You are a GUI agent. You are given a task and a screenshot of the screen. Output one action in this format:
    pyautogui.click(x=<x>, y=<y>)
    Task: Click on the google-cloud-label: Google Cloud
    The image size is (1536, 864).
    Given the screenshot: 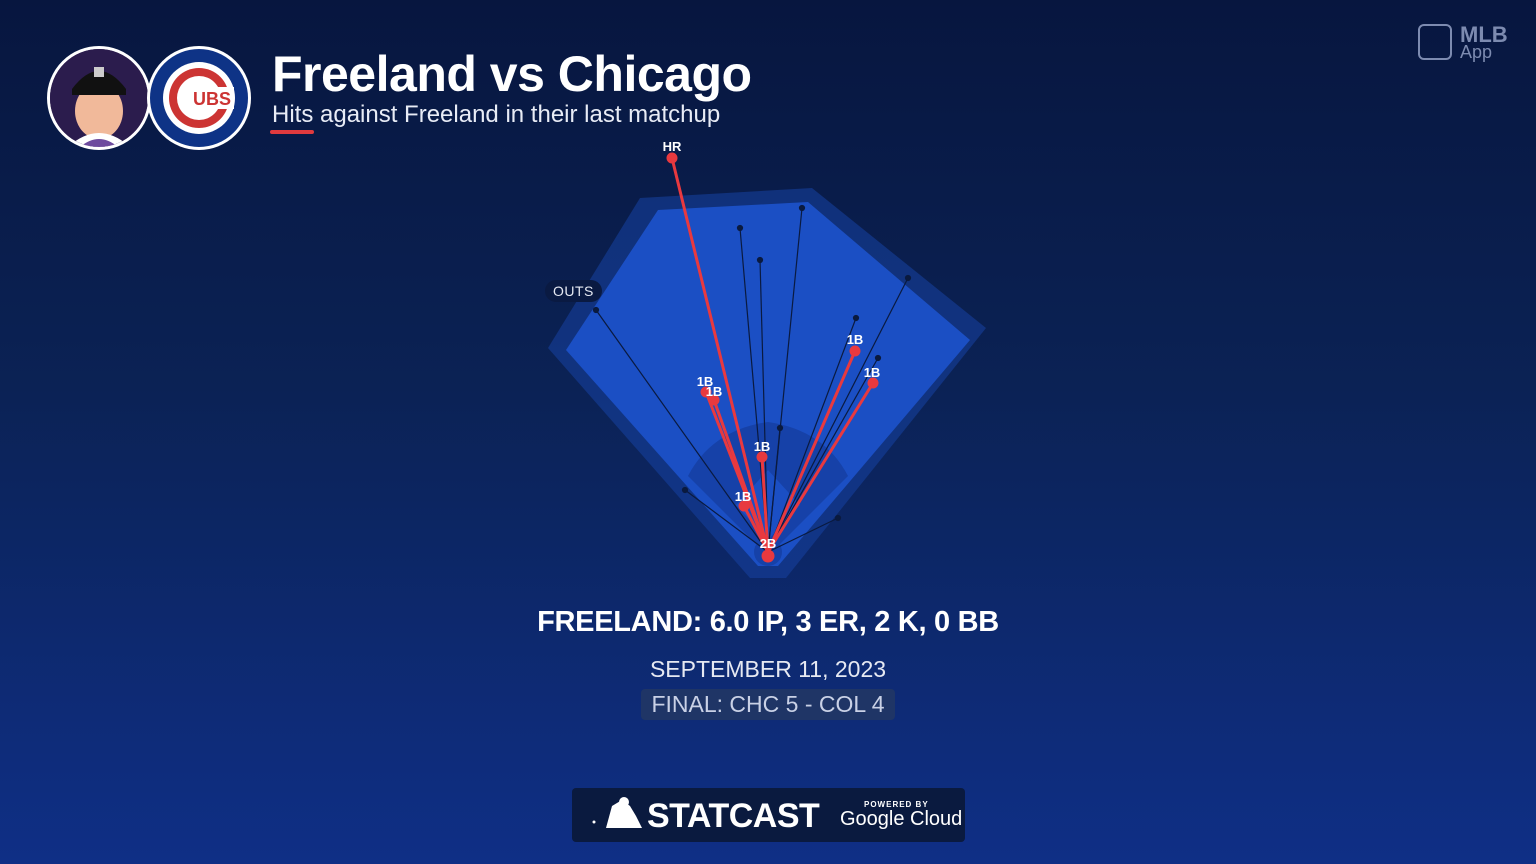 What is the action you would take?
    pyautogui.click(x=901, y=819)
    